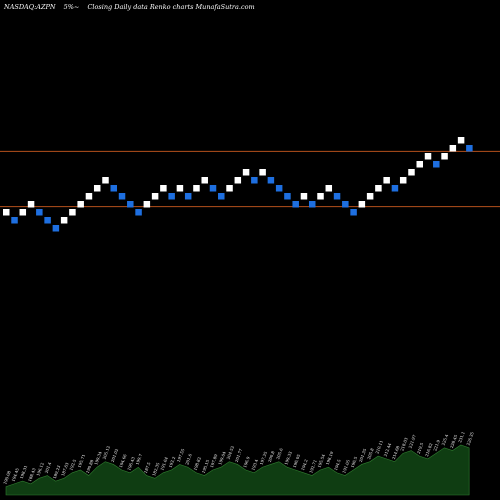 The height and width of the screenshot is (500, 500). I want to click on volume-label: 190.88, so click(90, 466).